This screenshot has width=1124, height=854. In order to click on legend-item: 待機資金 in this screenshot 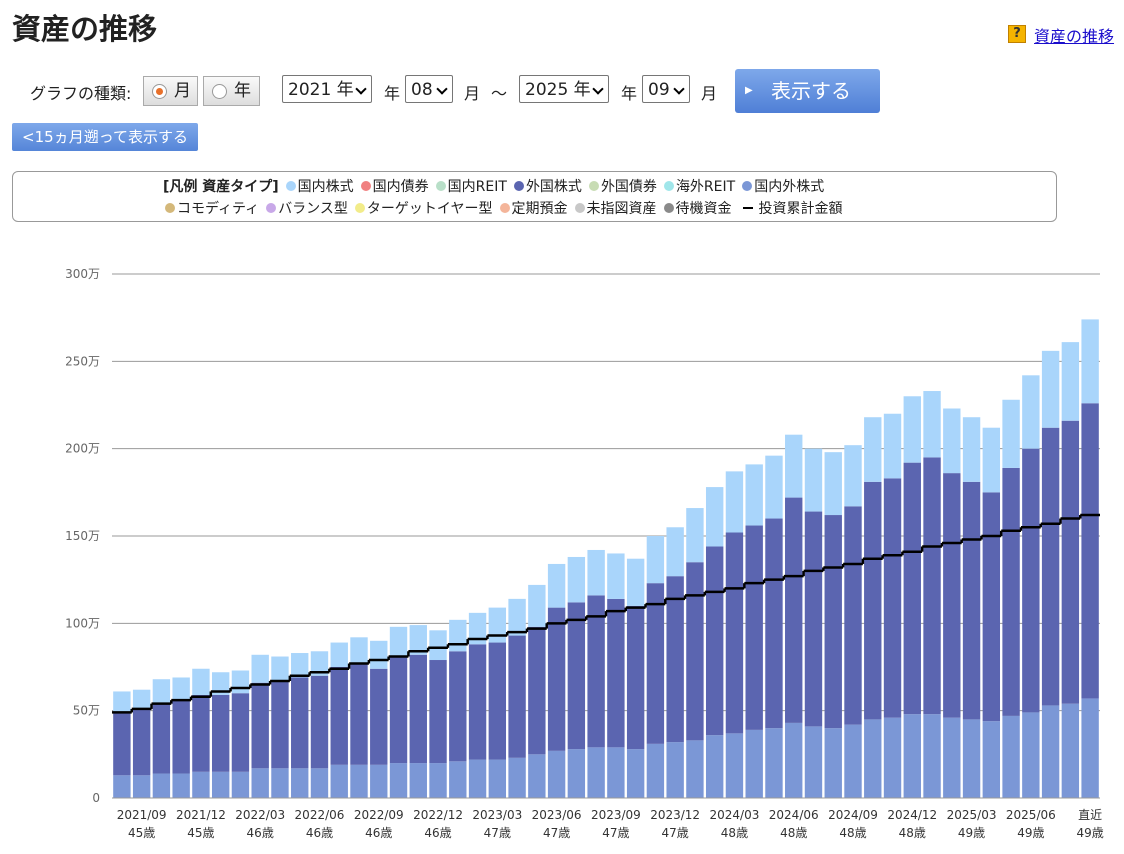, I will do `click(697, 208)`.